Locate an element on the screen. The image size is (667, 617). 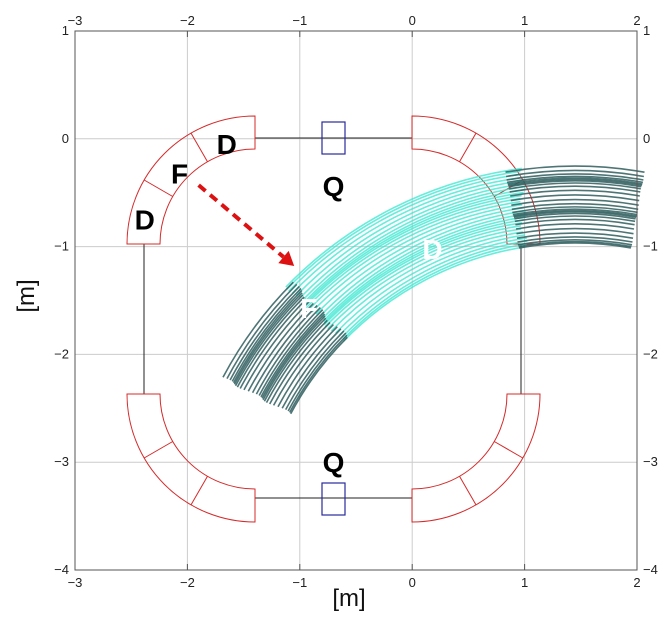
element-label: Q is located at coordinates (334, 186).